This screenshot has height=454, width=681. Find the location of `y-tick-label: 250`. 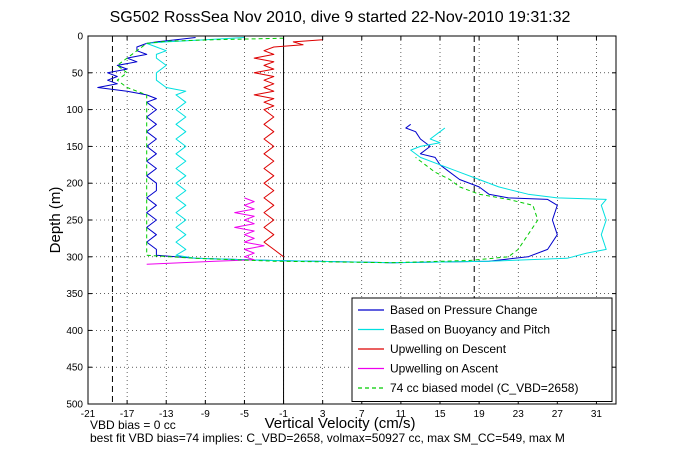

y-tick-label: 250 is located at coordinates (74, 221).